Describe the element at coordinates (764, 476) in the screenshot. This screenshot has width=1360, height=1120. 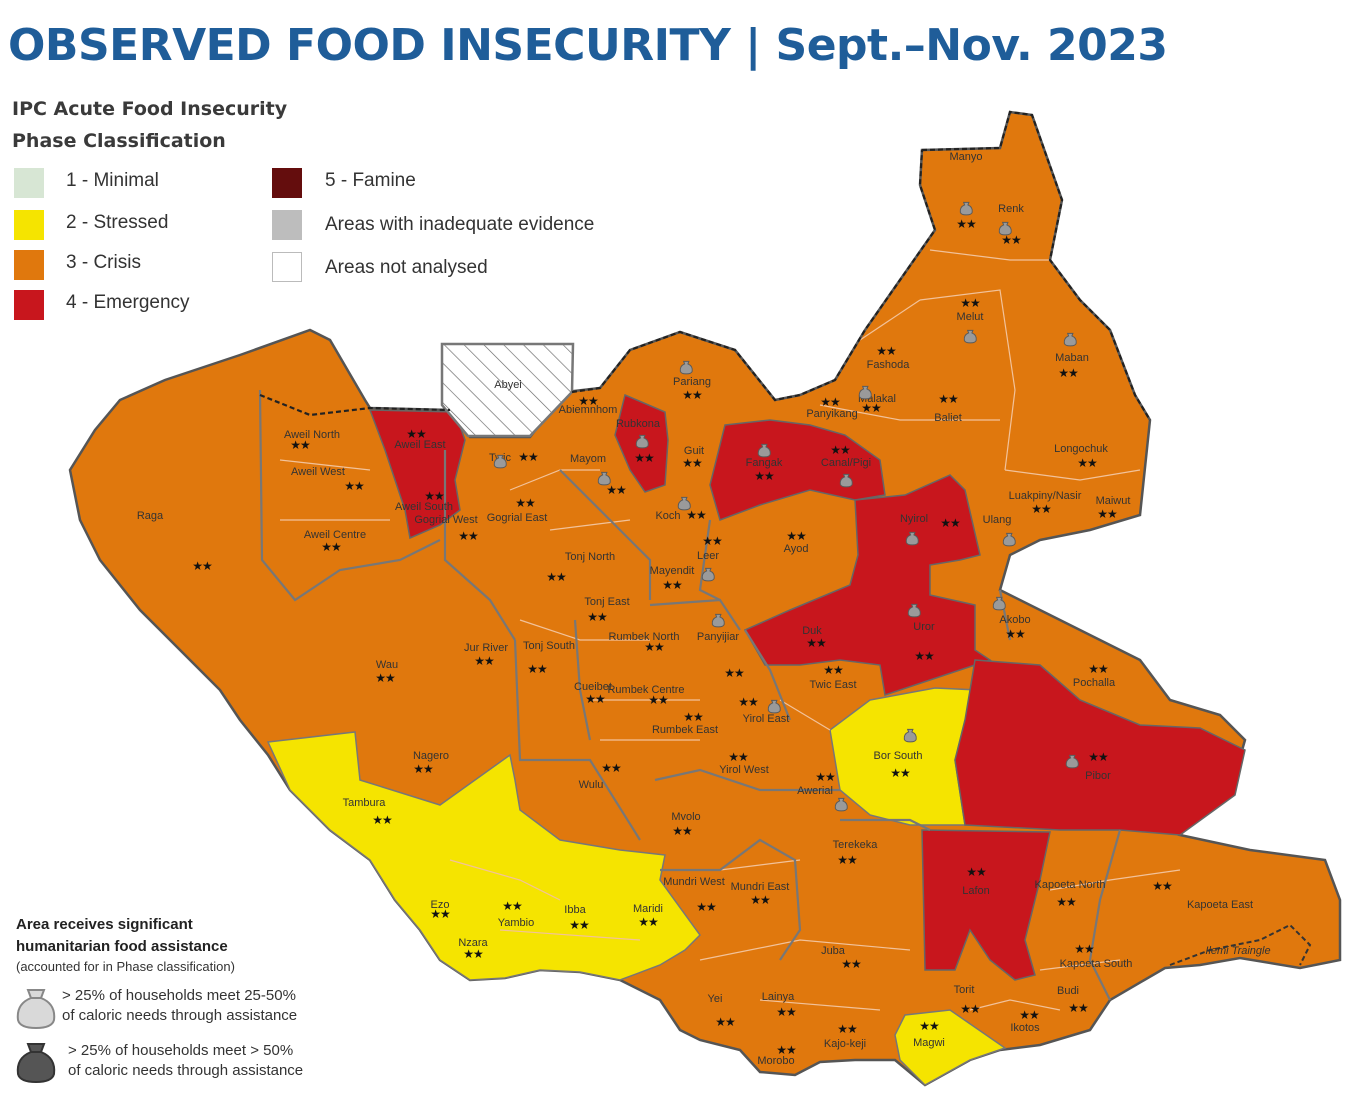
I see `reliability-stars-fangak: ★★` at that location.